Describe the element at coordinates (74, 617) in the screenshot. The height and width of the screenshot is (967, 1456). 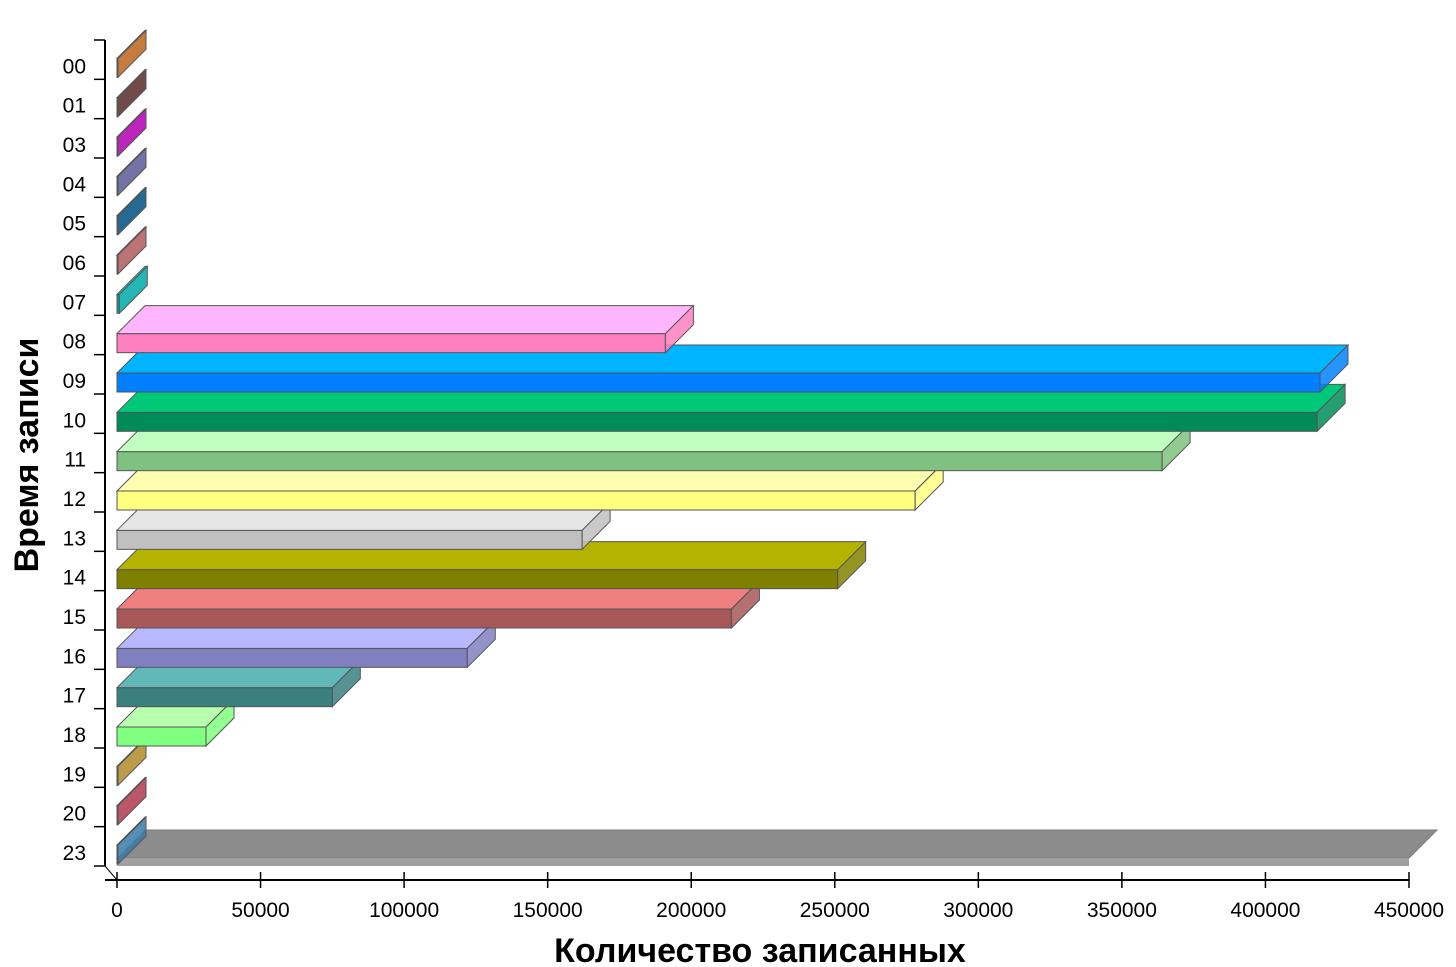
I see `y-tick-label: 15` at that location.